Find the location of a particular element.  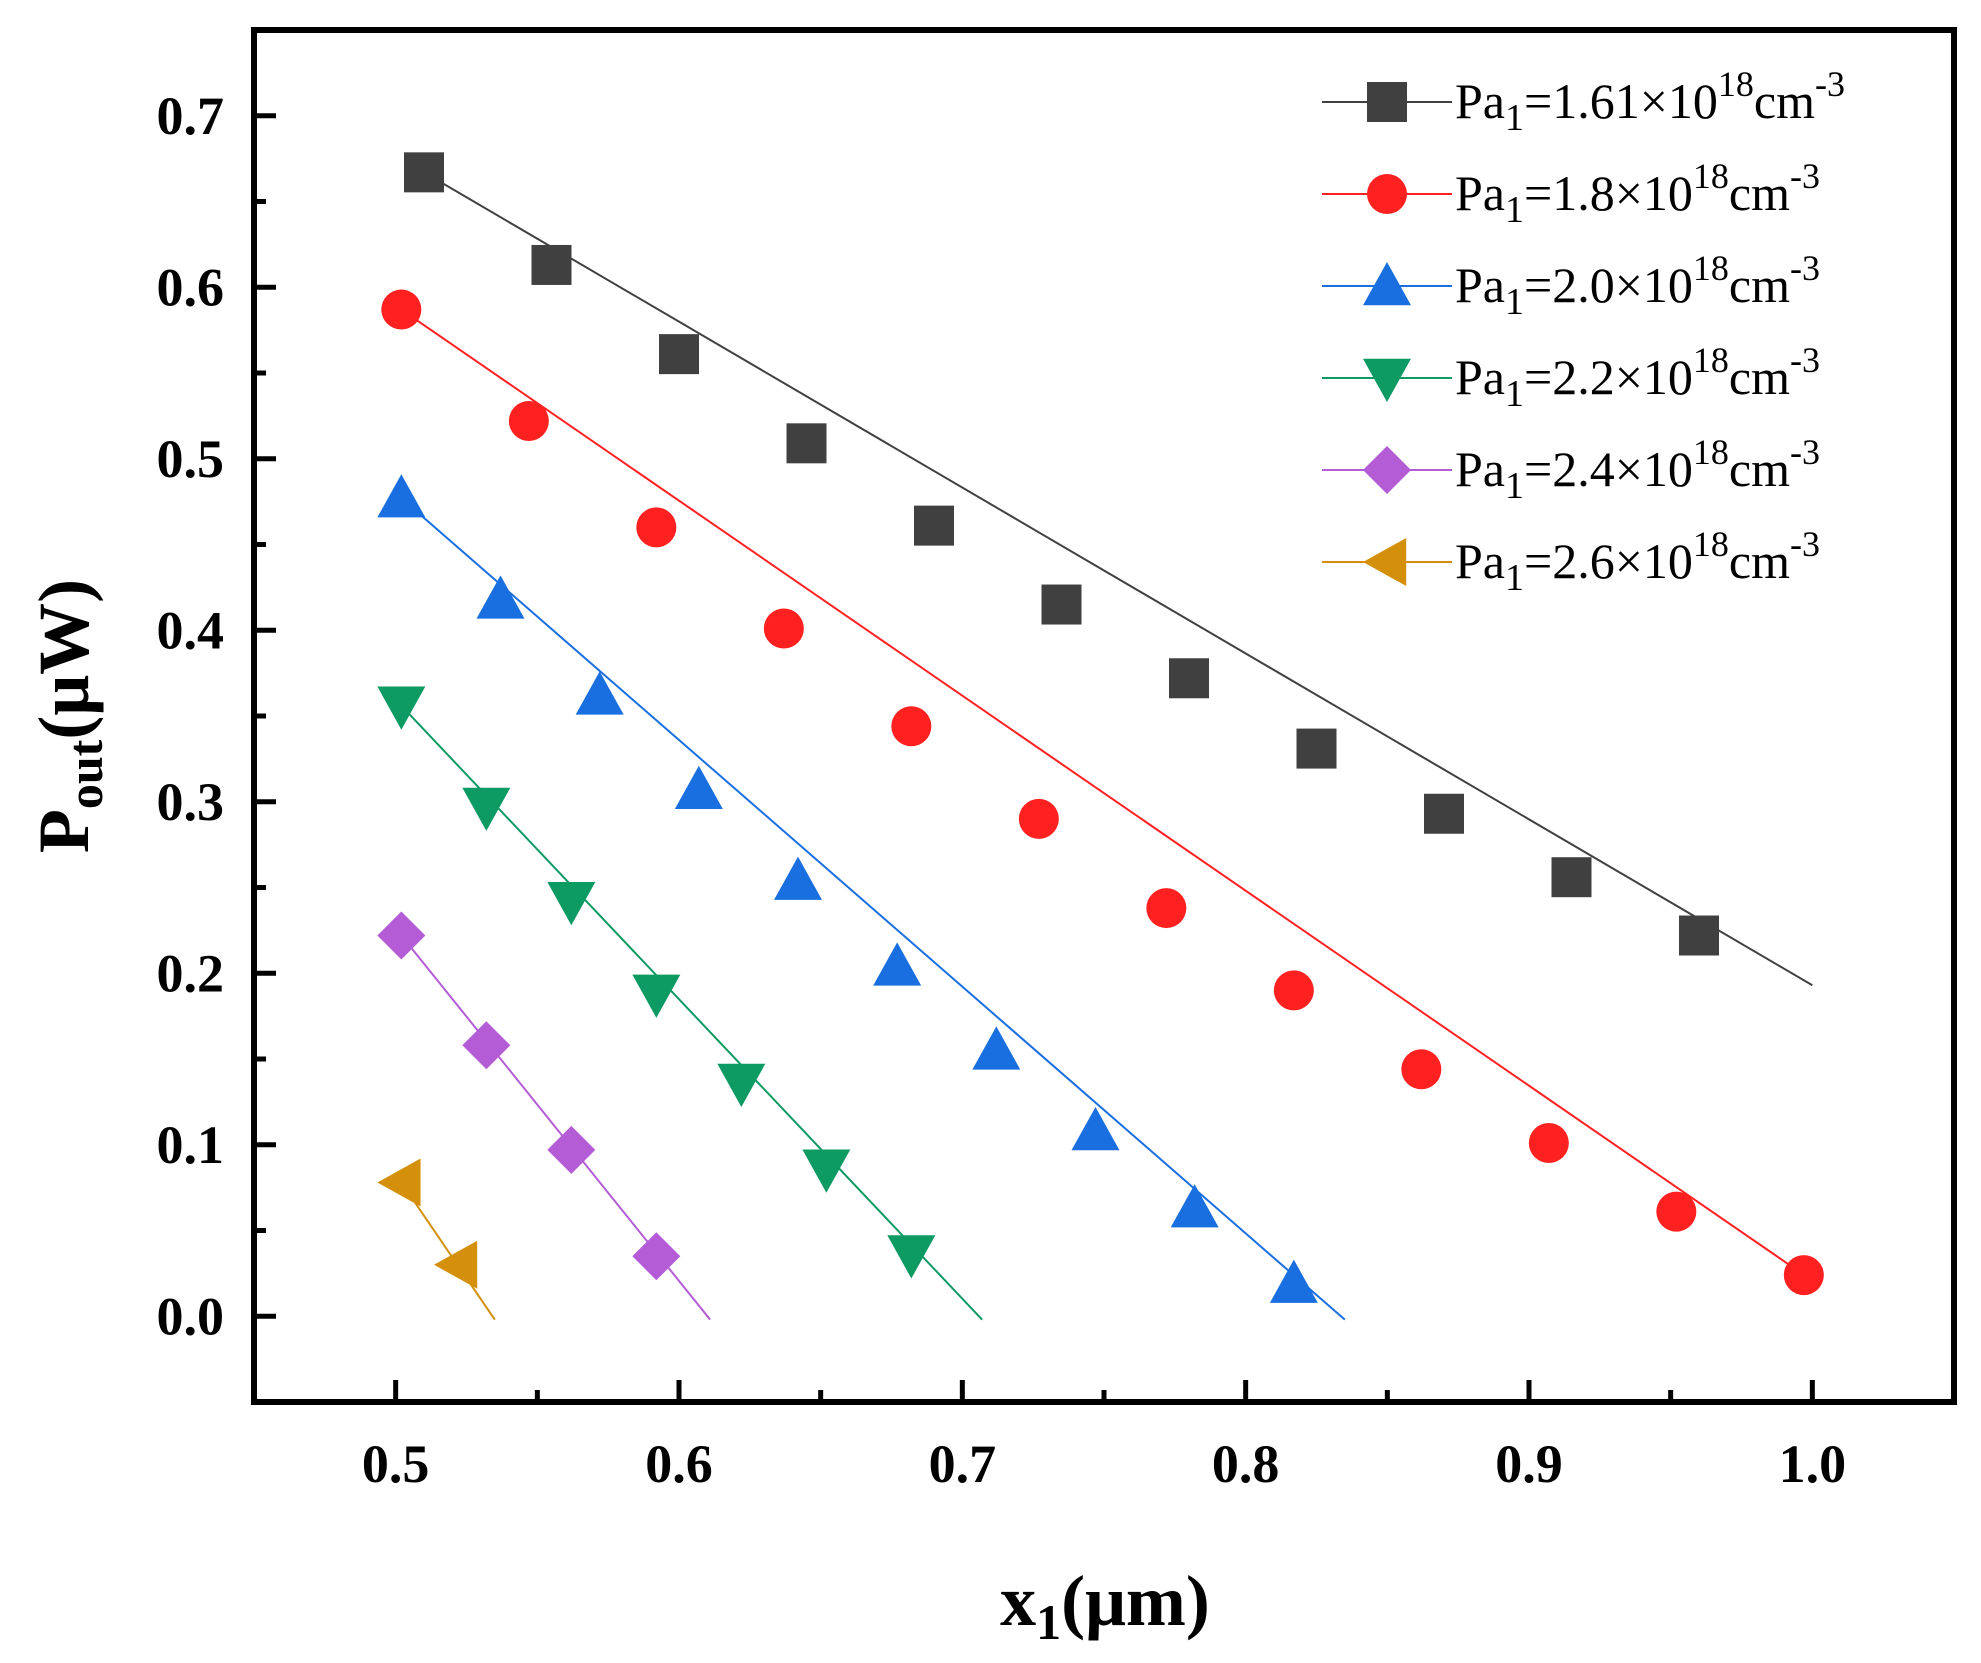

legend-label: Pa1=1.8×1018cm-3 is located at coordinates (1637, 193).